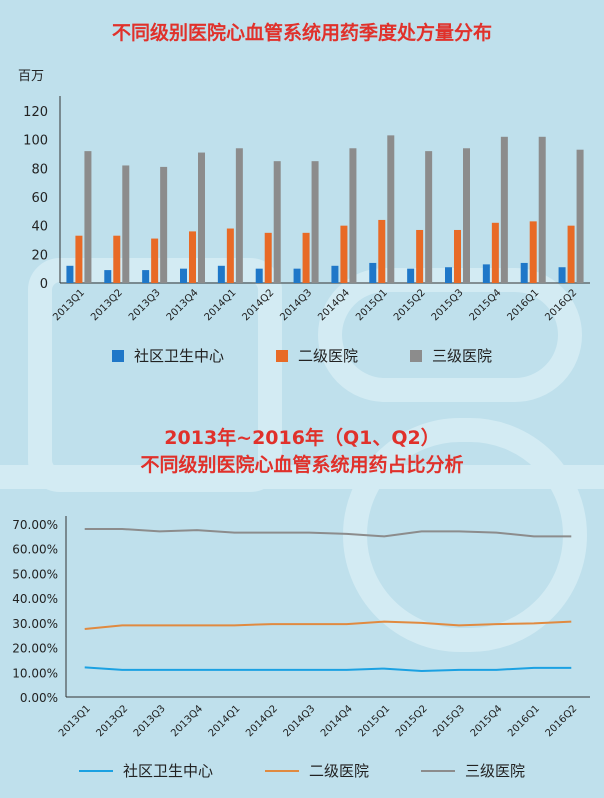 The image size is (604, 798). What do you see at coordinates (35, 525) in the screenshot?
I see `y-tick-label: 70.00%` at bounding box center [35, 525].